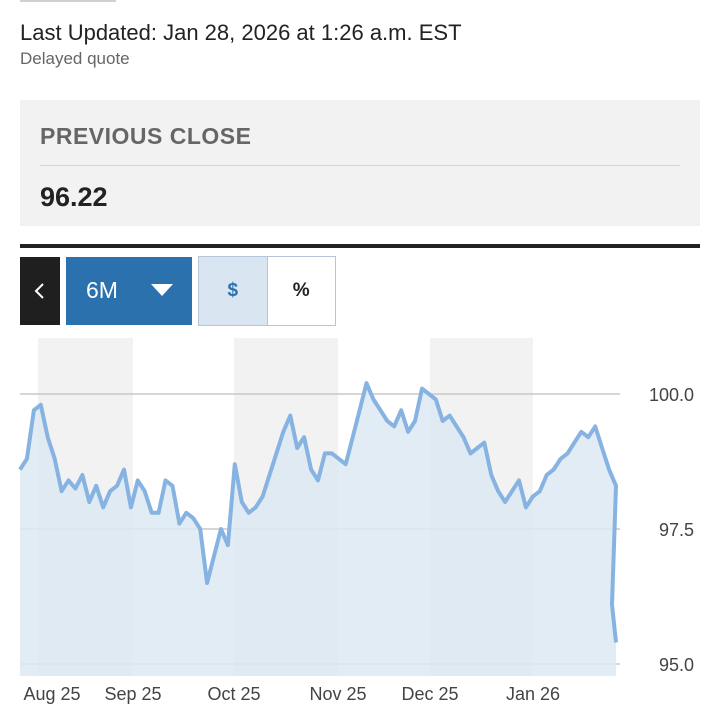 The image size is (720, 718). What do you see at coordinates (146, 136) in the screenshot?
I see `previous-close-label: PREVIOUS CLOSE` at bounding box center [146, 136].